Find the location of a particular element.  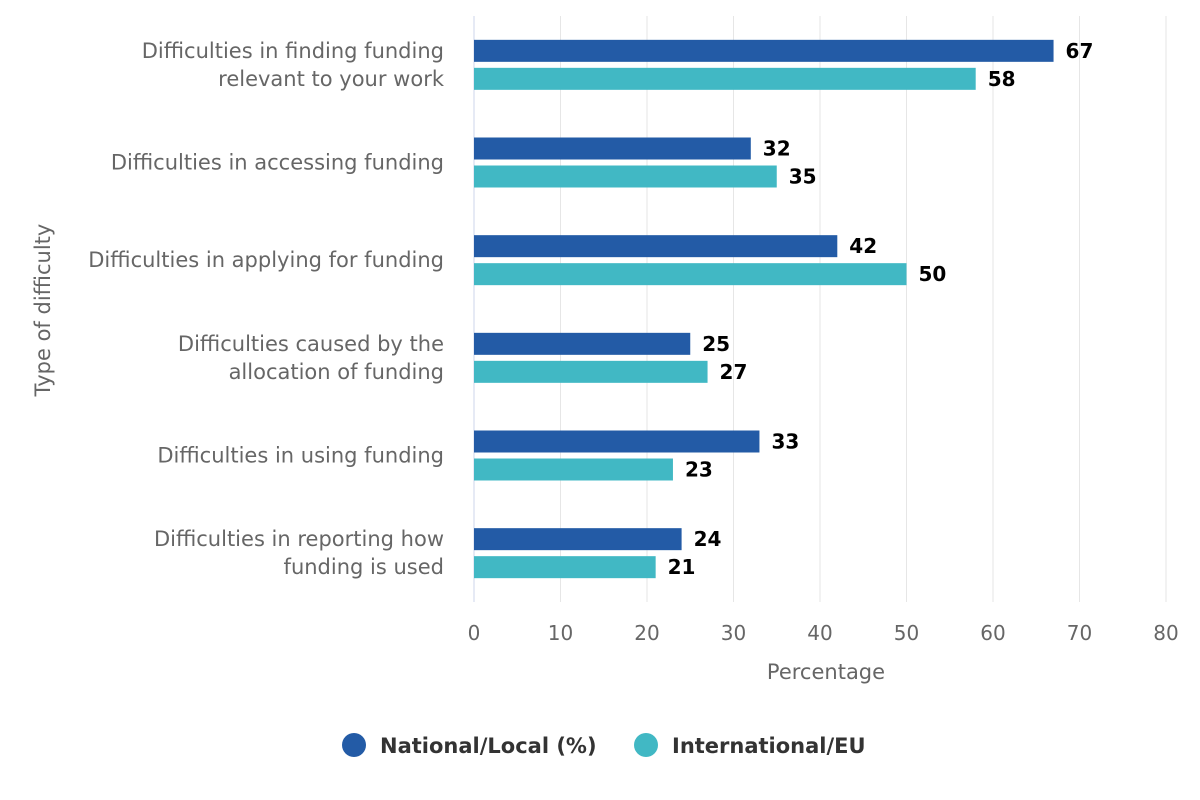

x-tick-label: 30 is located at coordinates (733, 633).